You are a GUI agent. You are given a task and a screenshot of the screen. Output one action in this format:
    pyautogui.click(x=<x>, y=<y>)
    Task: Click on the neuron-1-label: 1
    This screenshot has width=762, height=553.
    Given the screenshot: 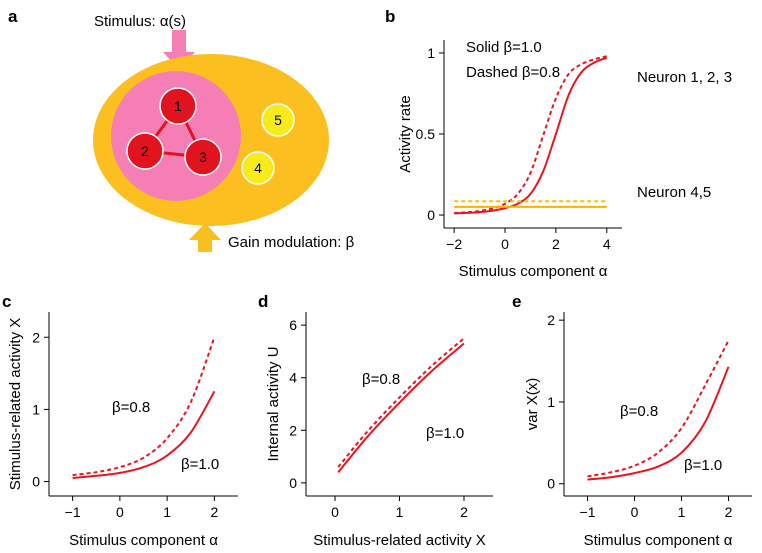 What is the action you would take?
    pyautogui.click(x=178, y=106)
    